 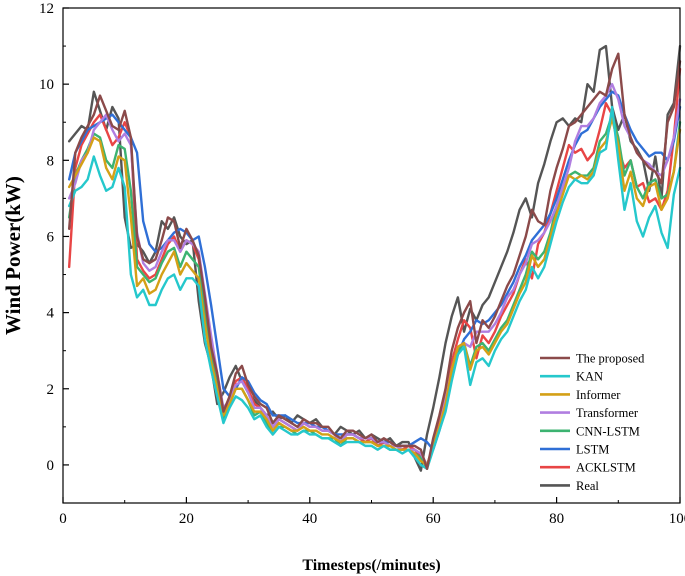 I want to click on legend-label: KAN, so click(x=589, y=377).